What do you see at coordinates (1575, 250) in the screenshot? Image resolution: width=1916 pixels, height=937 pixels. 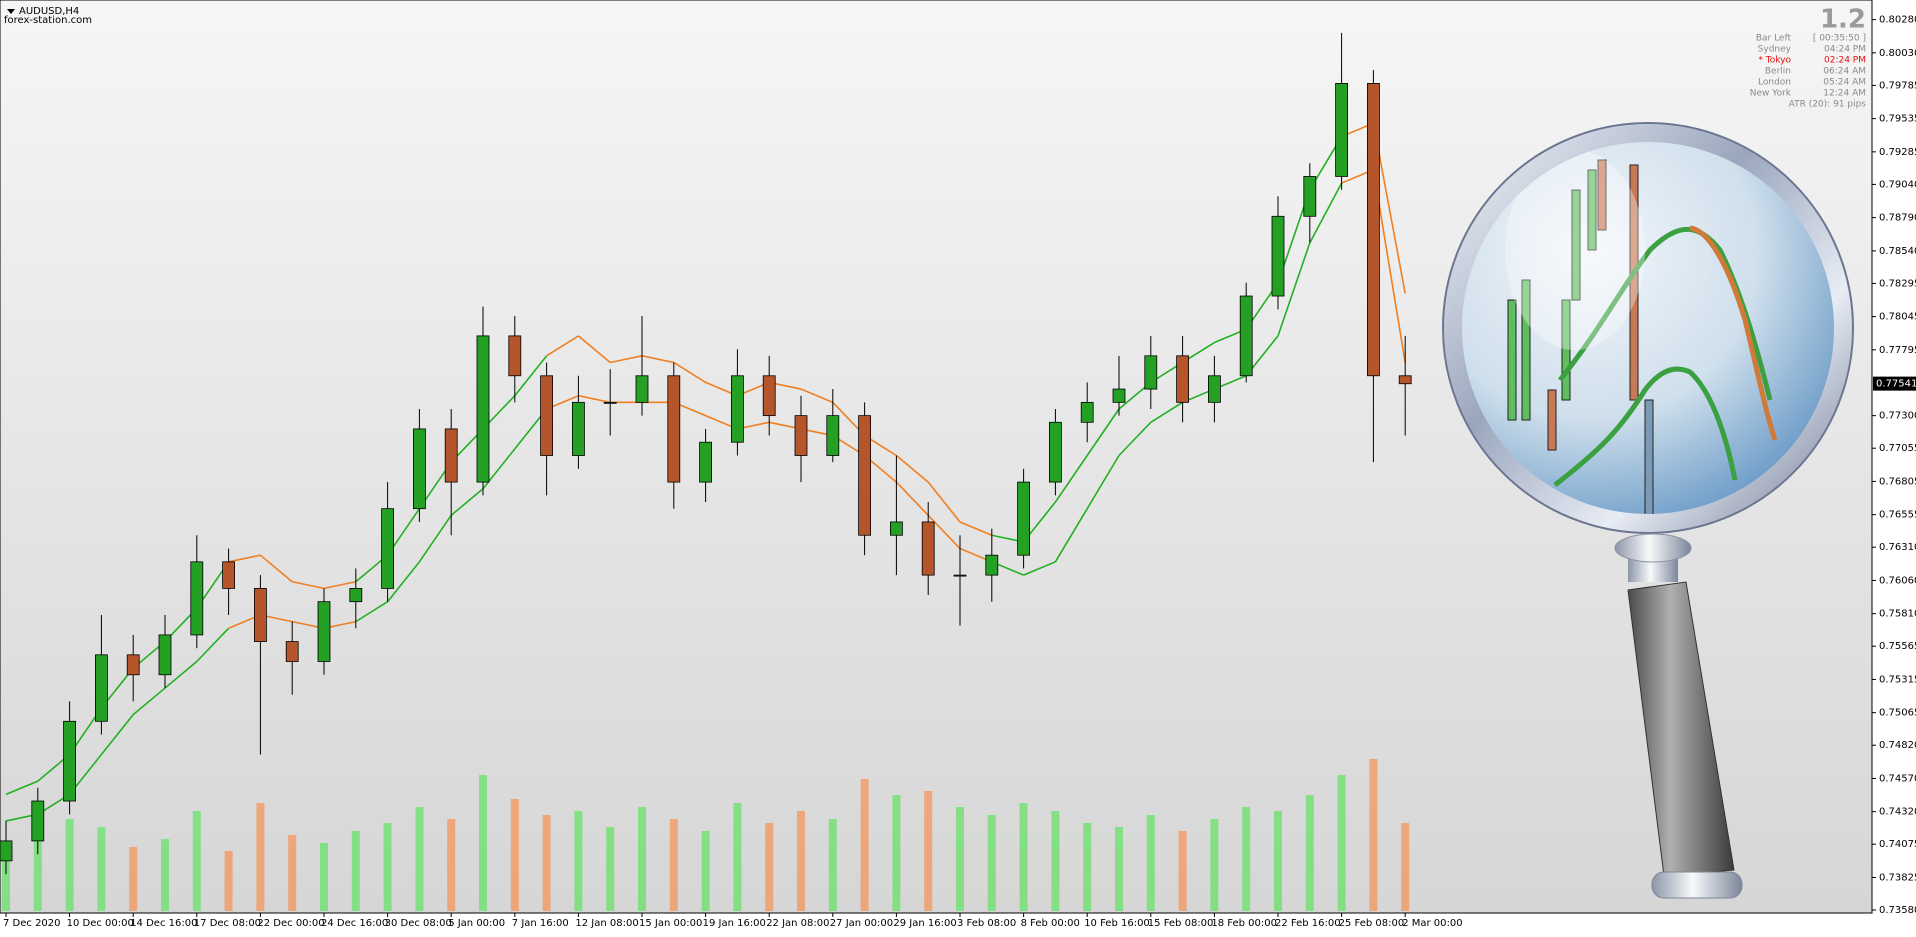 I see `lens-glare` at bounding box center [1575, 250].